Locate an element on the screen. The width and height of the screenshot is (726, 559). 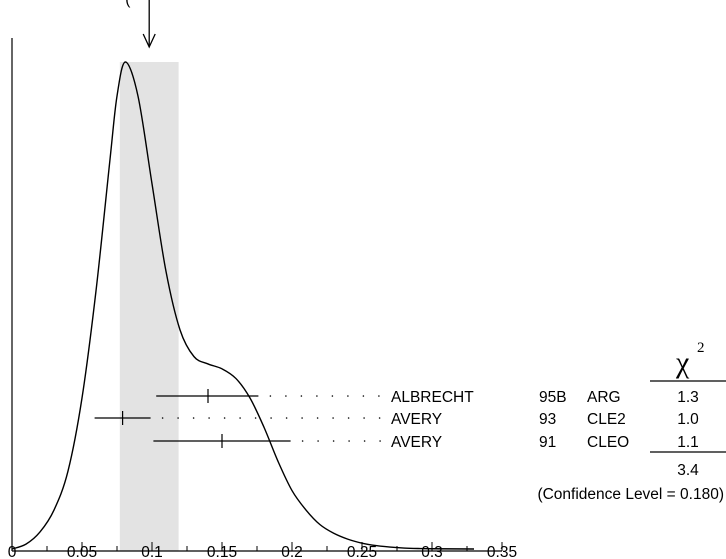
measurement-row: ALBRECHT 95B ARG 1.3 is located at coordinates (427, 397).